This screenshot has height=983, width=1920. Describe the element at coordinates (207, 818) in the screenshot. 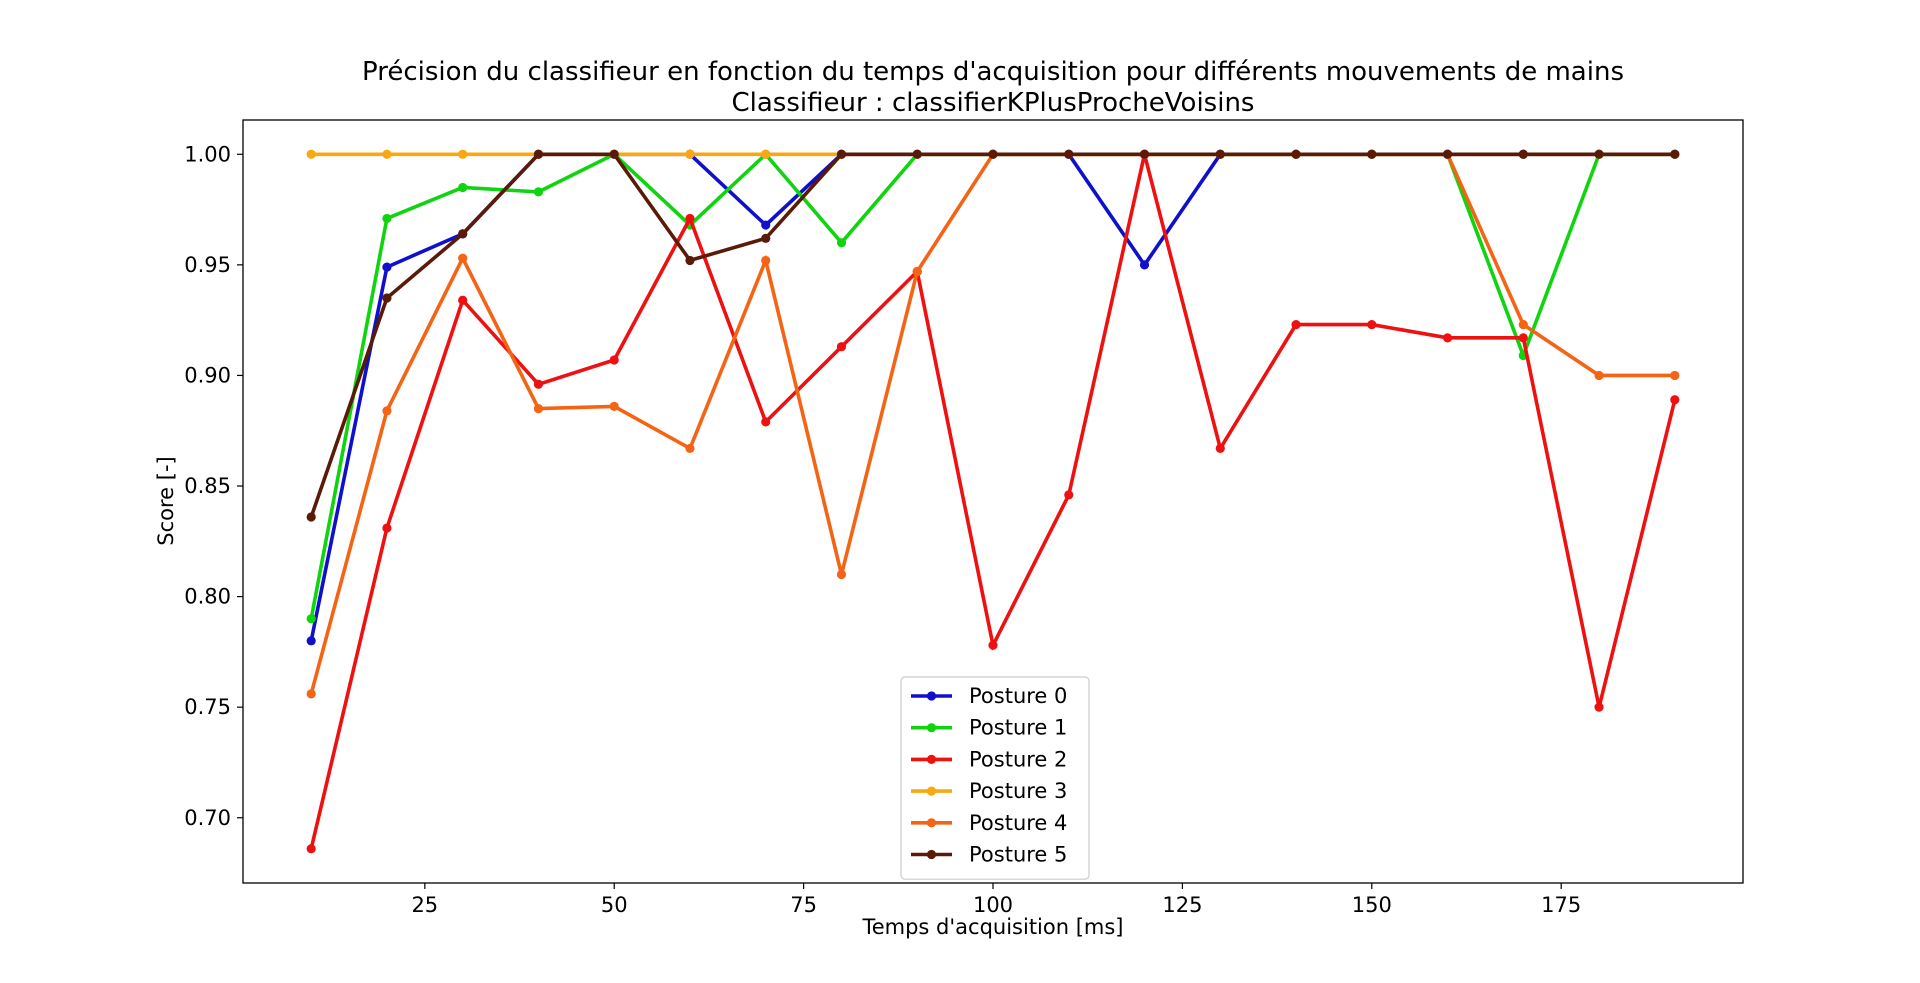

I see `y-tick-label: 0.70` at that location.